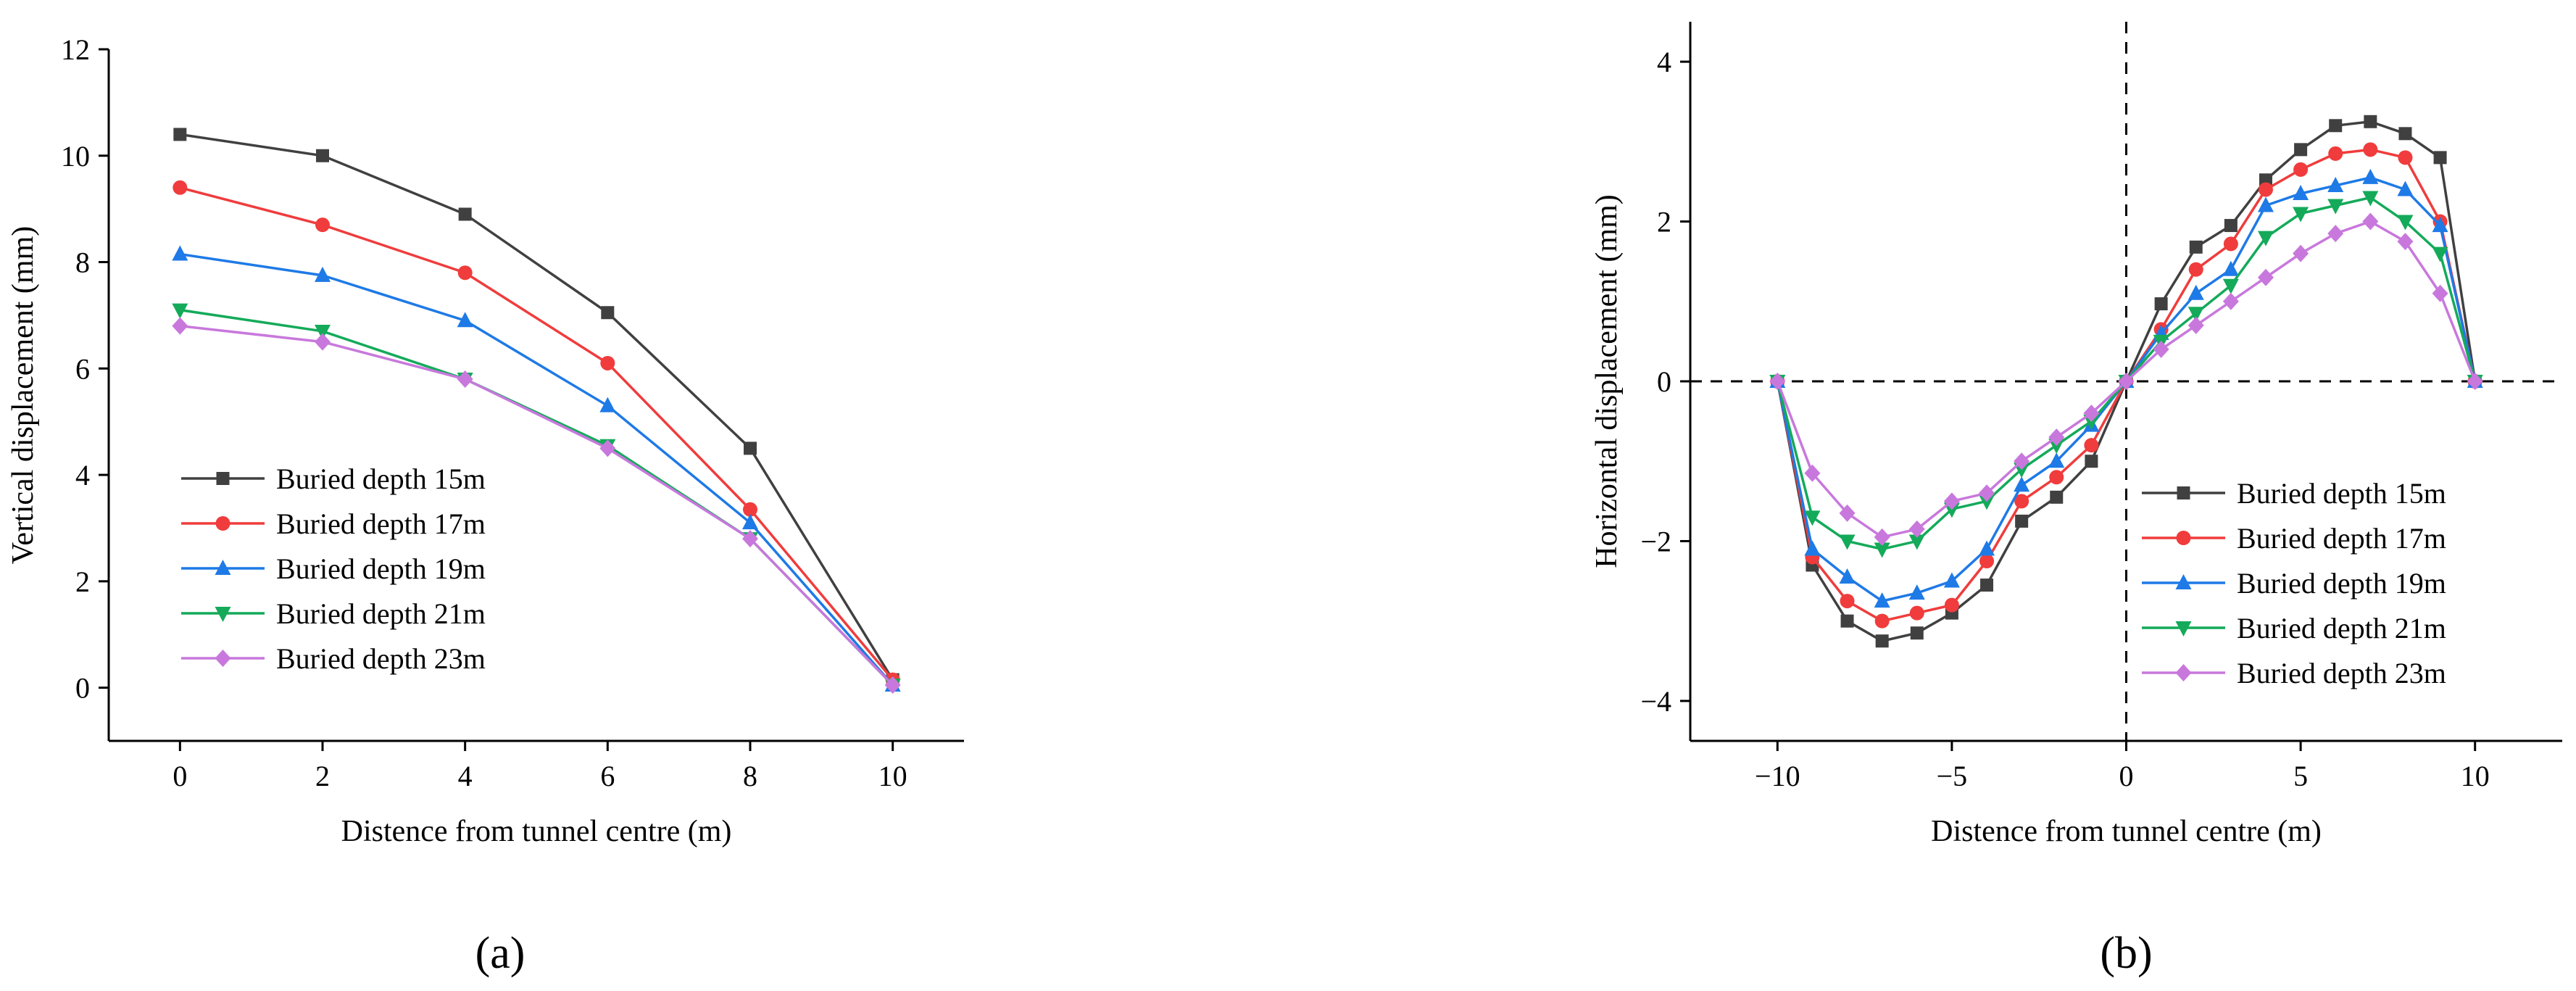  What do you see at coordinates (82, 369) in the screenshot?
I see `y-tick-label: 6` at bounding box center [82, 369].